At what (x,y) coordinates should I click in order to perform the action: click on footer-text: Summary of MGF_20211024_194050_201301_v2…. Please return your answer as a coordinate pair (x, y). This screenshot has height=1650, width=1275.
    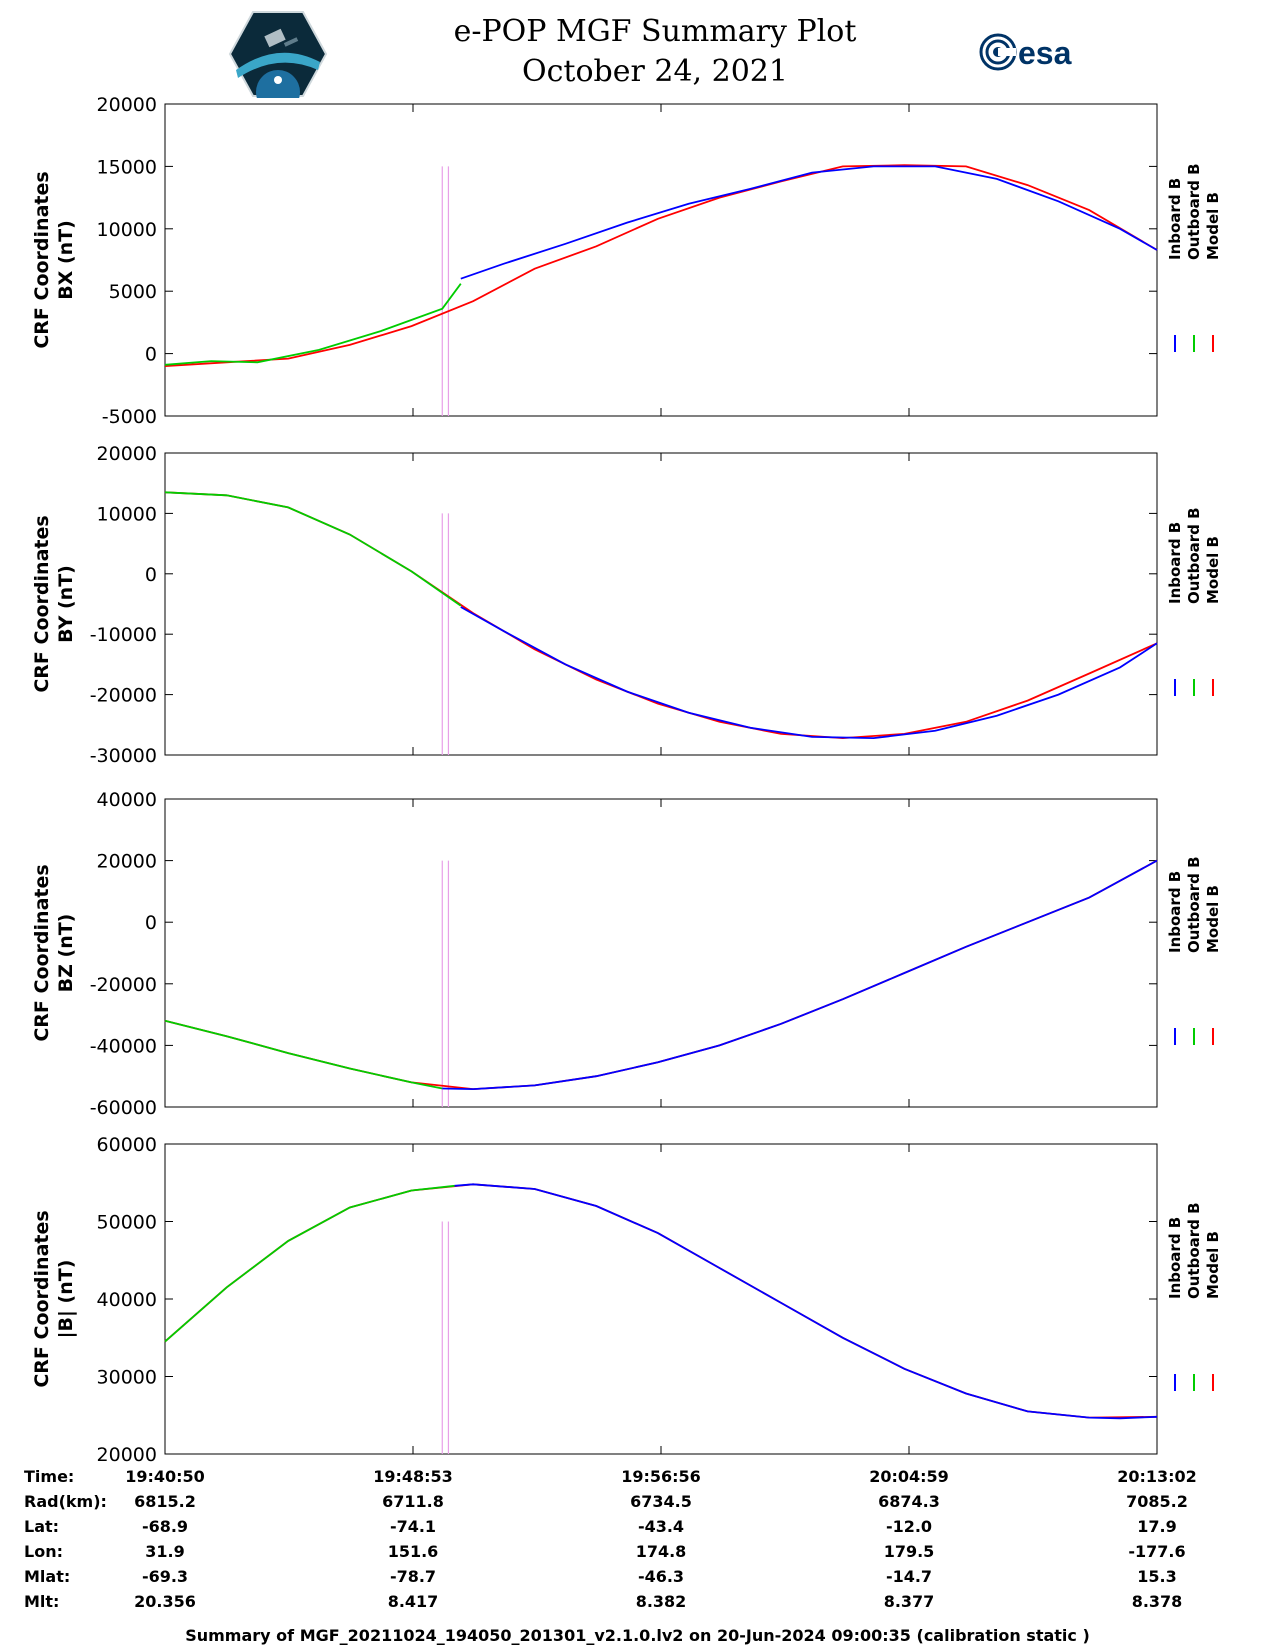
    Looking at the image, I should click on (637, 1635).